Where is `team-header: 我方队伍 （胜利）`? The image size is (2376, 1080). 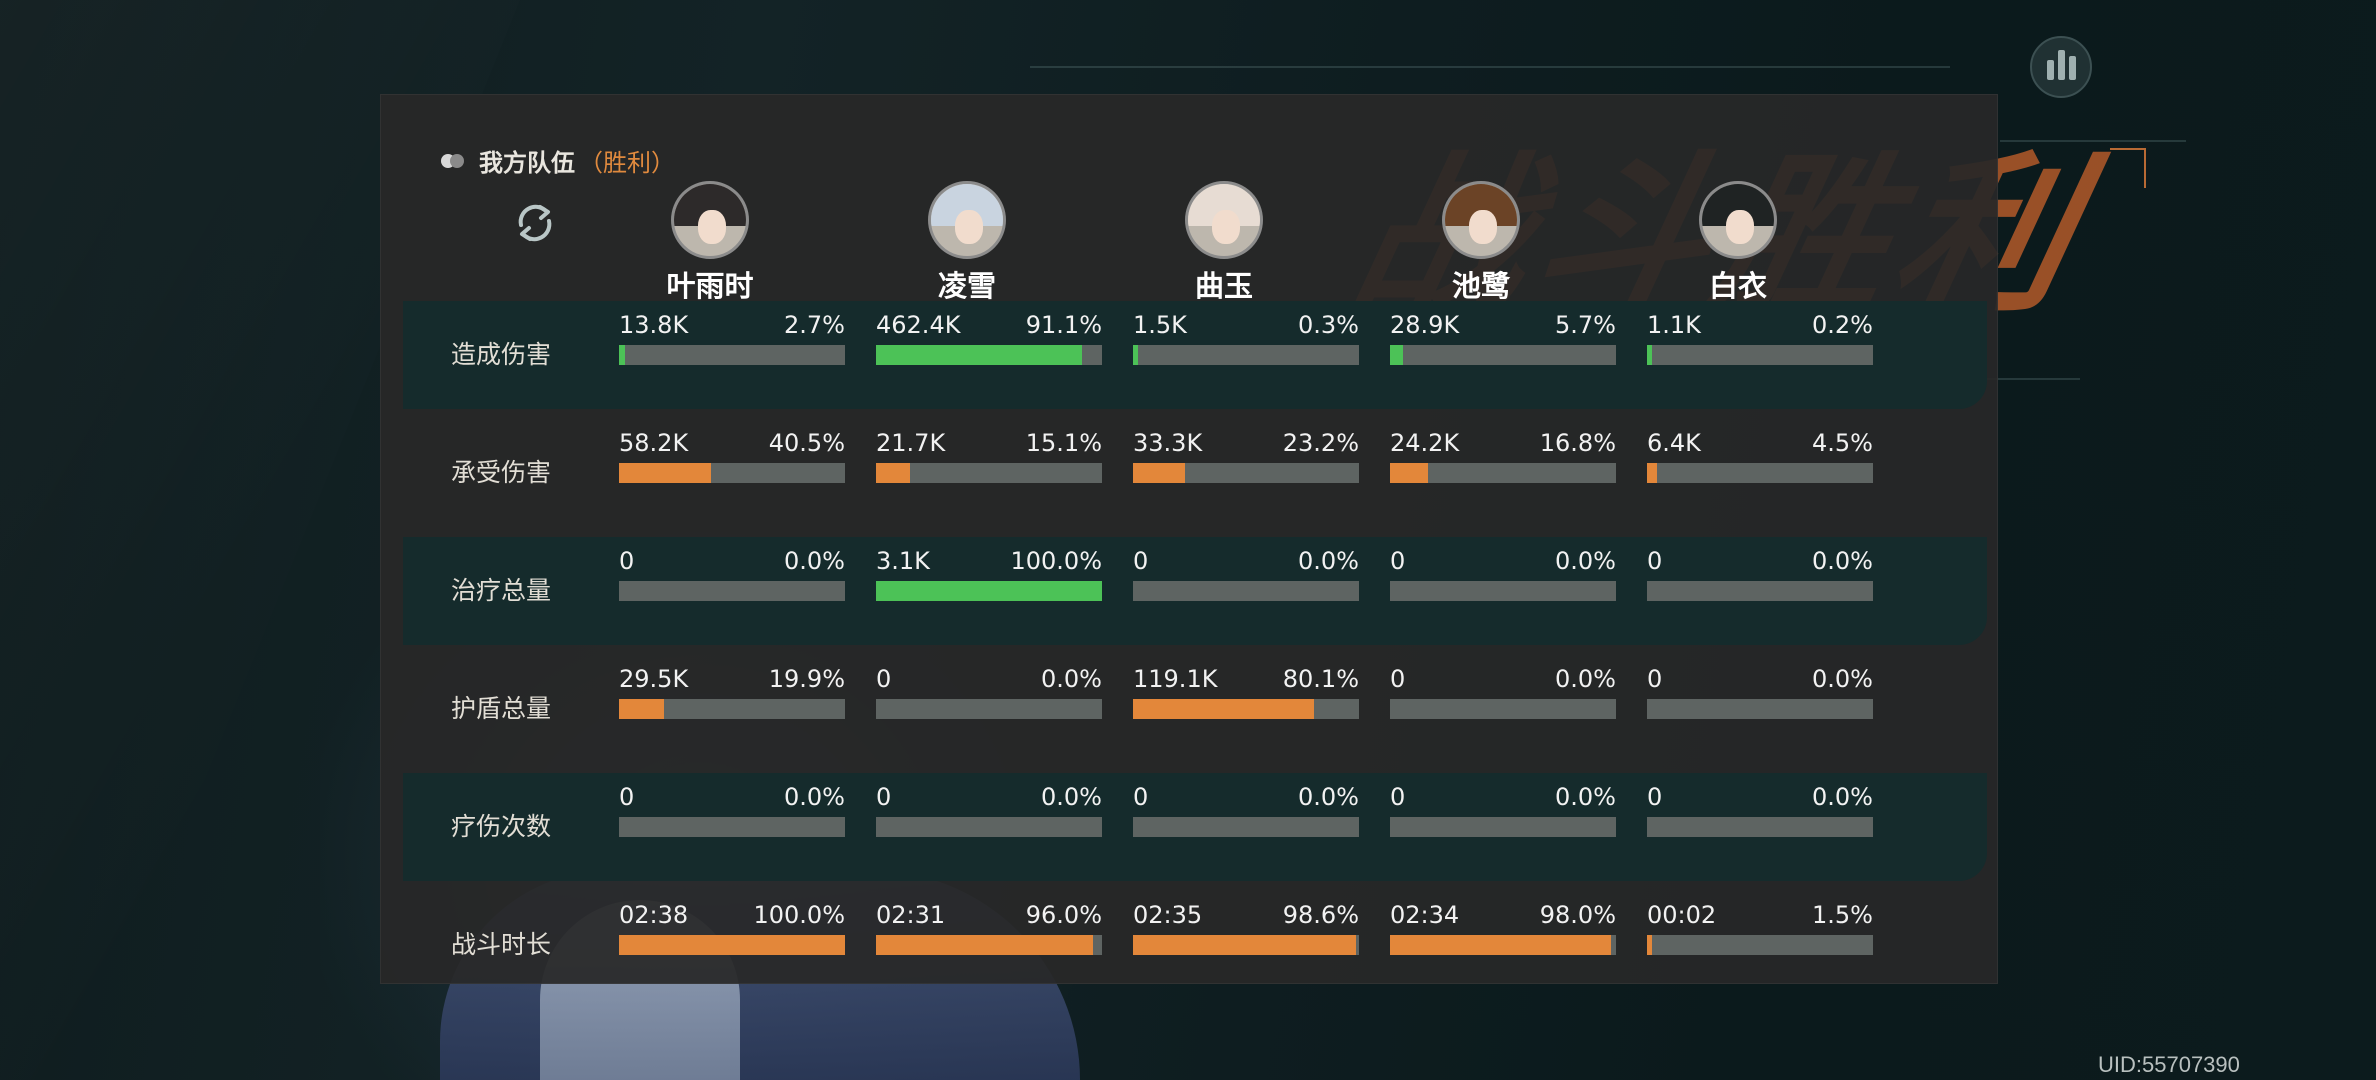
team-header: 我方队伍 （胜利） is located at coordinates (558, 160).